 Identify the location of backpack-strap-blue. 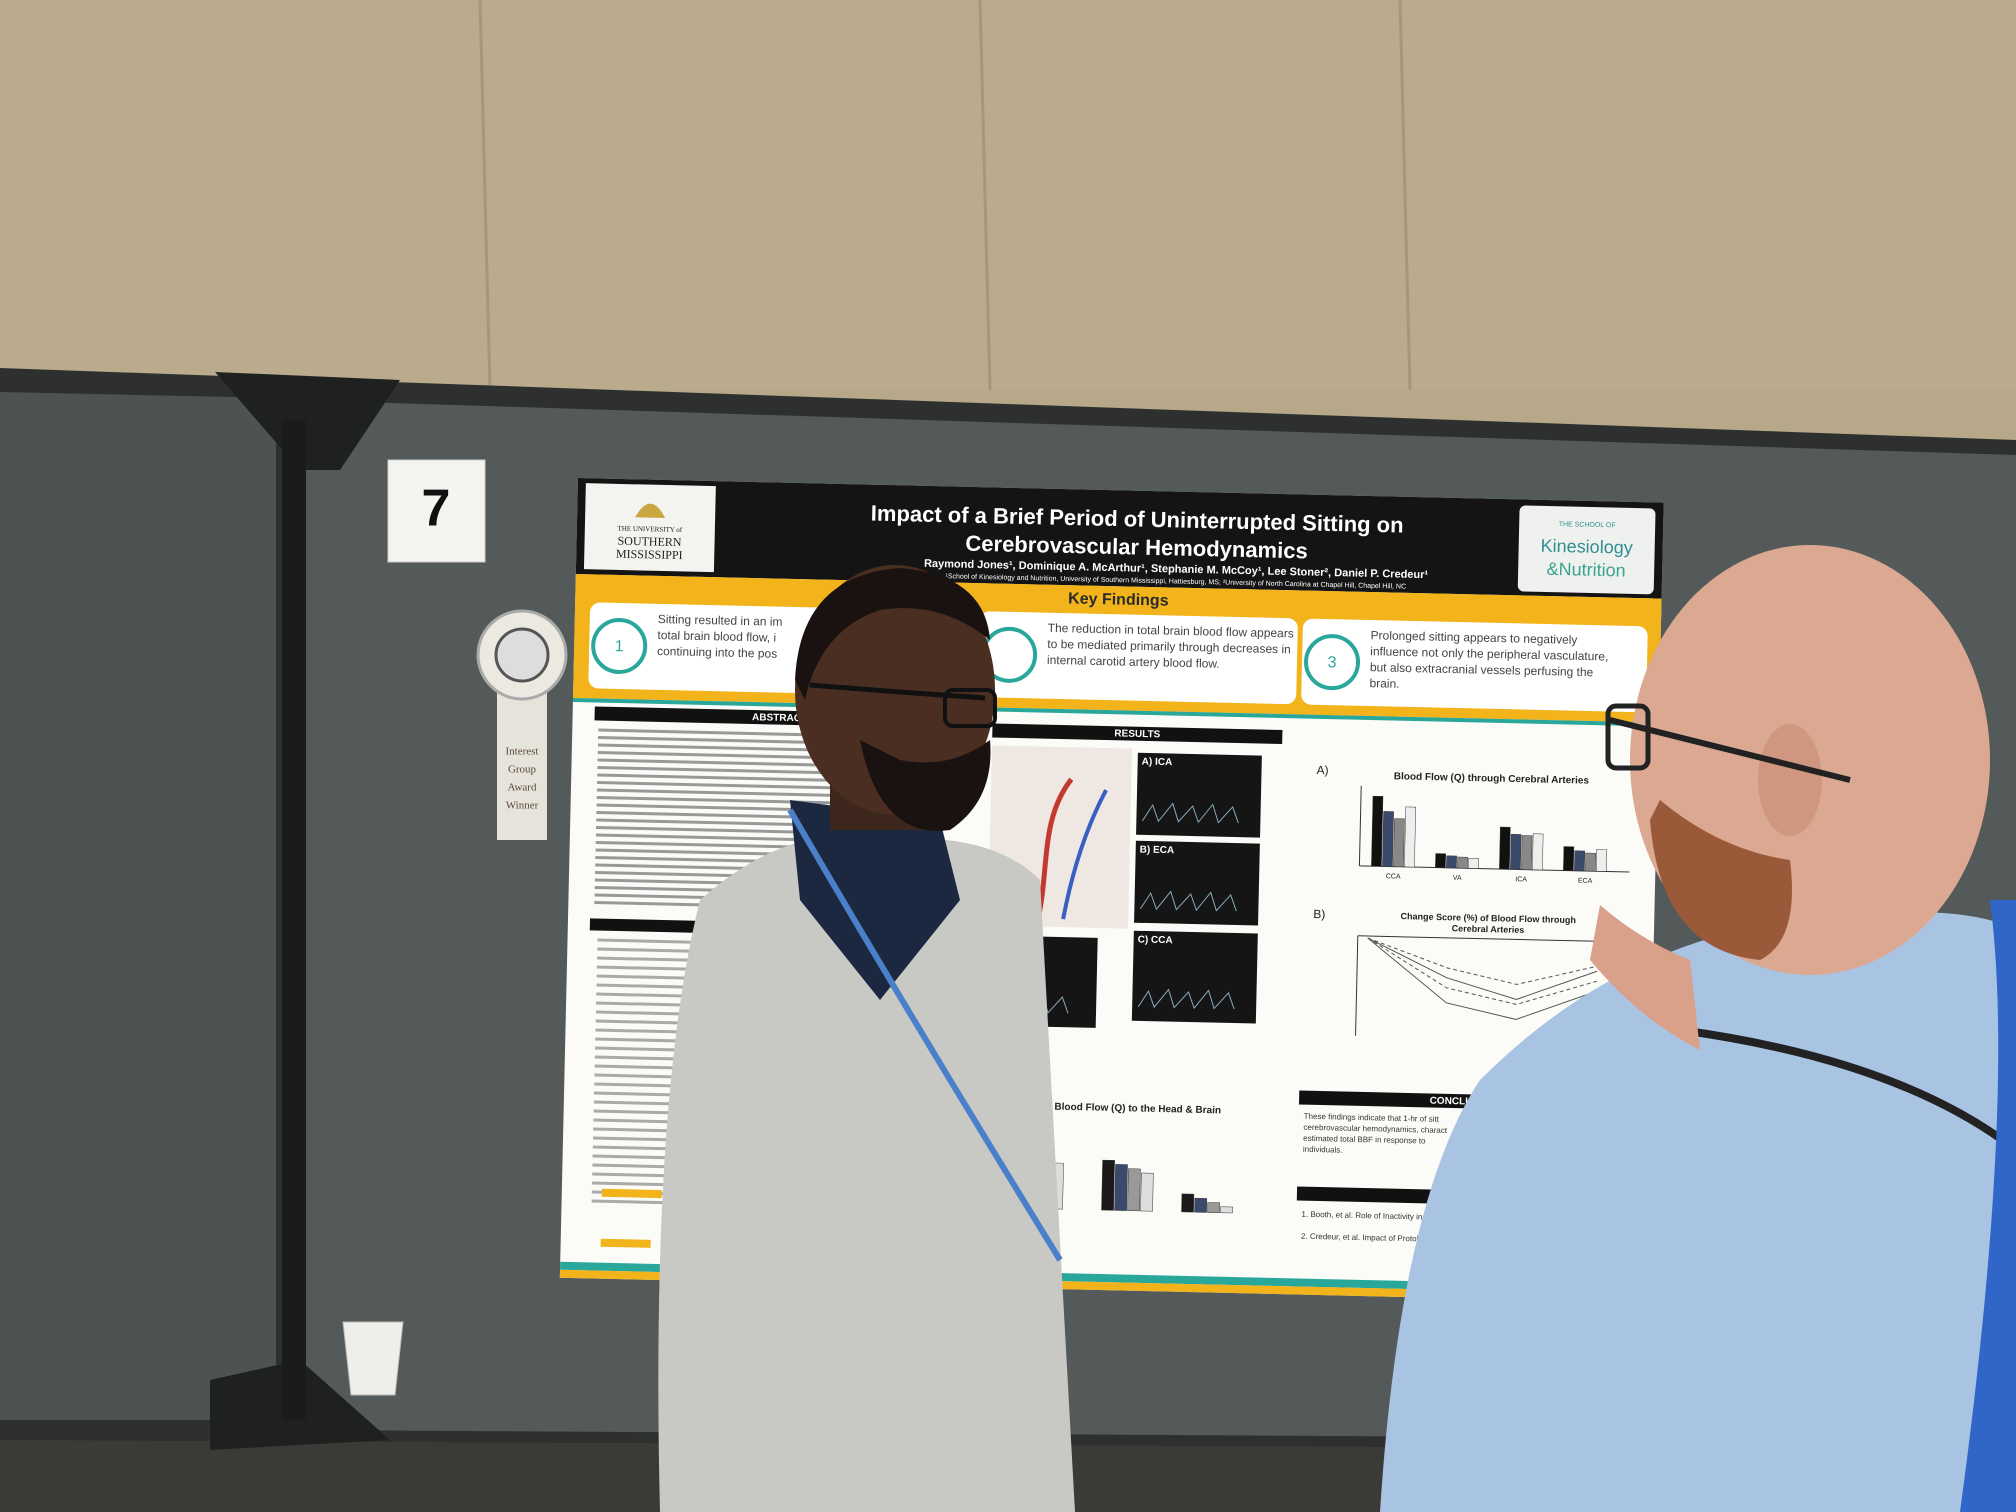
(1988, 1206).